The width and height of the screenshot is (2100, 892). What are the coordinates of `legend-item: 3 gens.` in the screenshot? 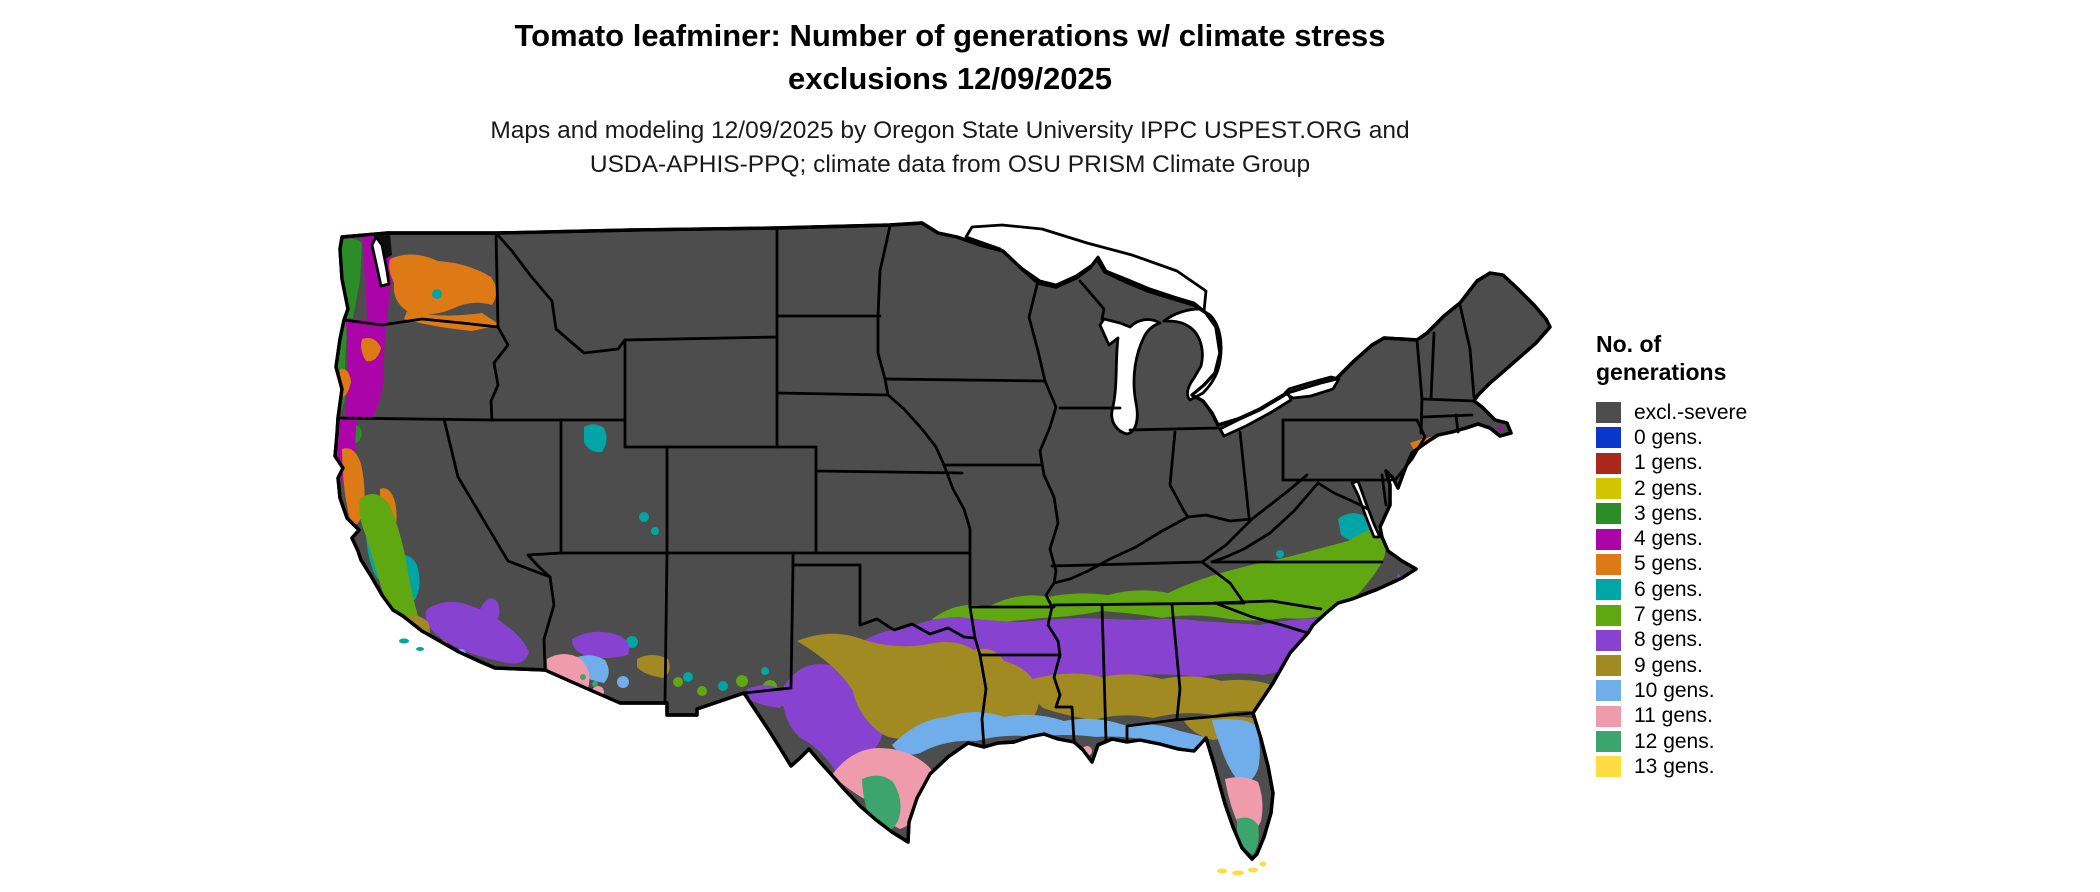 It's located at (1706, 513).